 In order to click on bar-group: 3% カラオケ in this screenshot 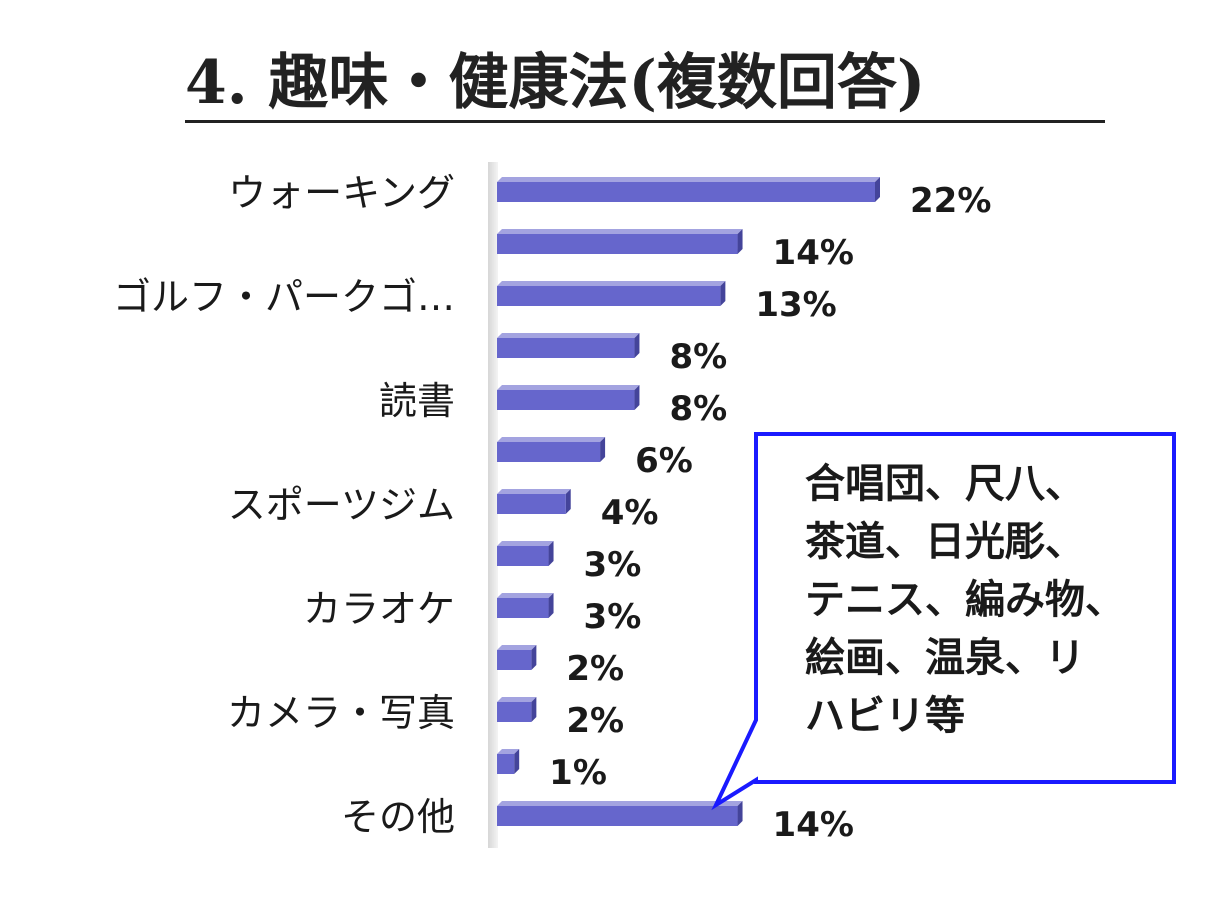, I will do `click(472, 612)`.